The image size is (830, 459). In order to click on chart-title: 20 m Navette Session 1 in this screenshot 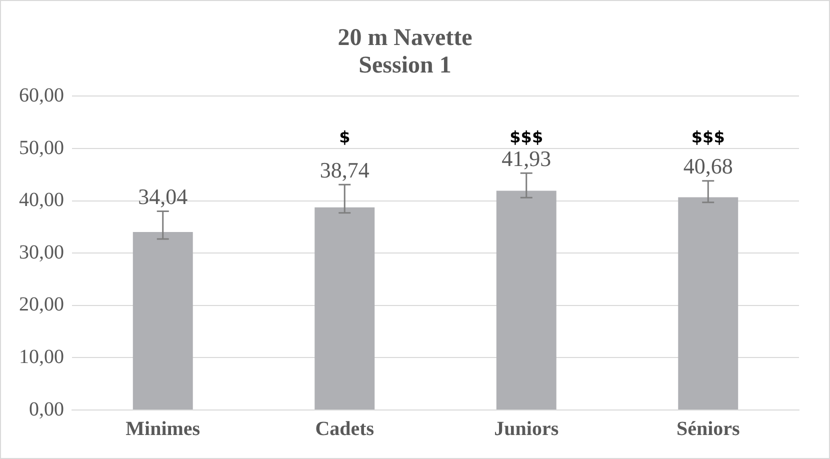, I will do `click(405, 52)`.